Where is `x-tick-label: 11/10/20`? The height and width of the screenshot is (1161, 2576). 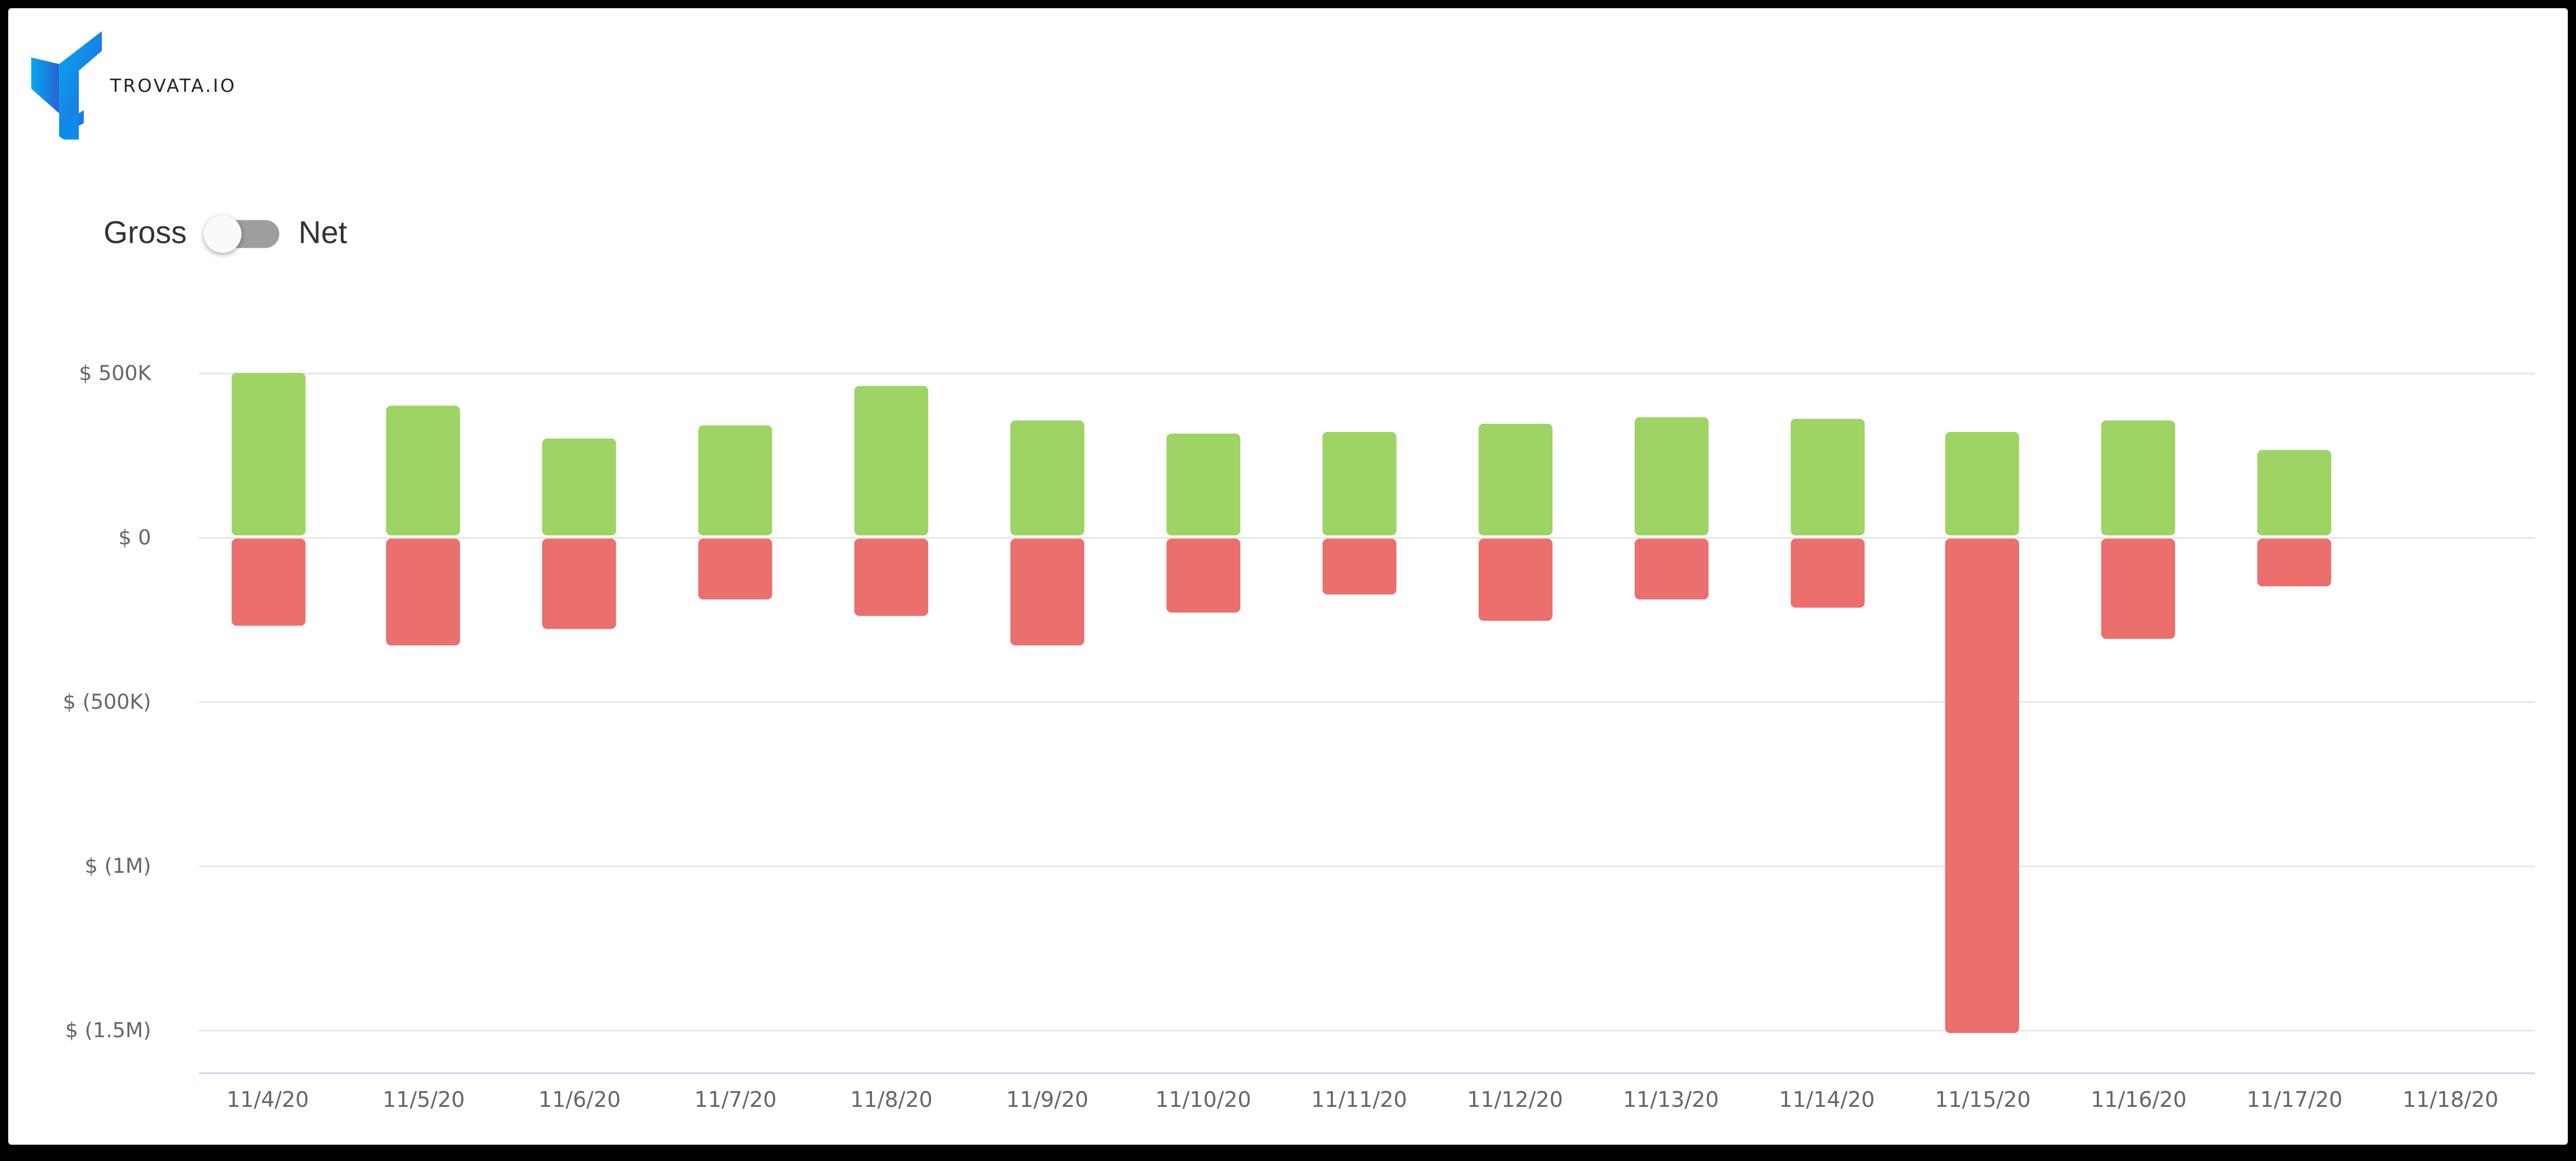
x-tick-label: 11/10/20 is located at coordinates (1203, 1101).